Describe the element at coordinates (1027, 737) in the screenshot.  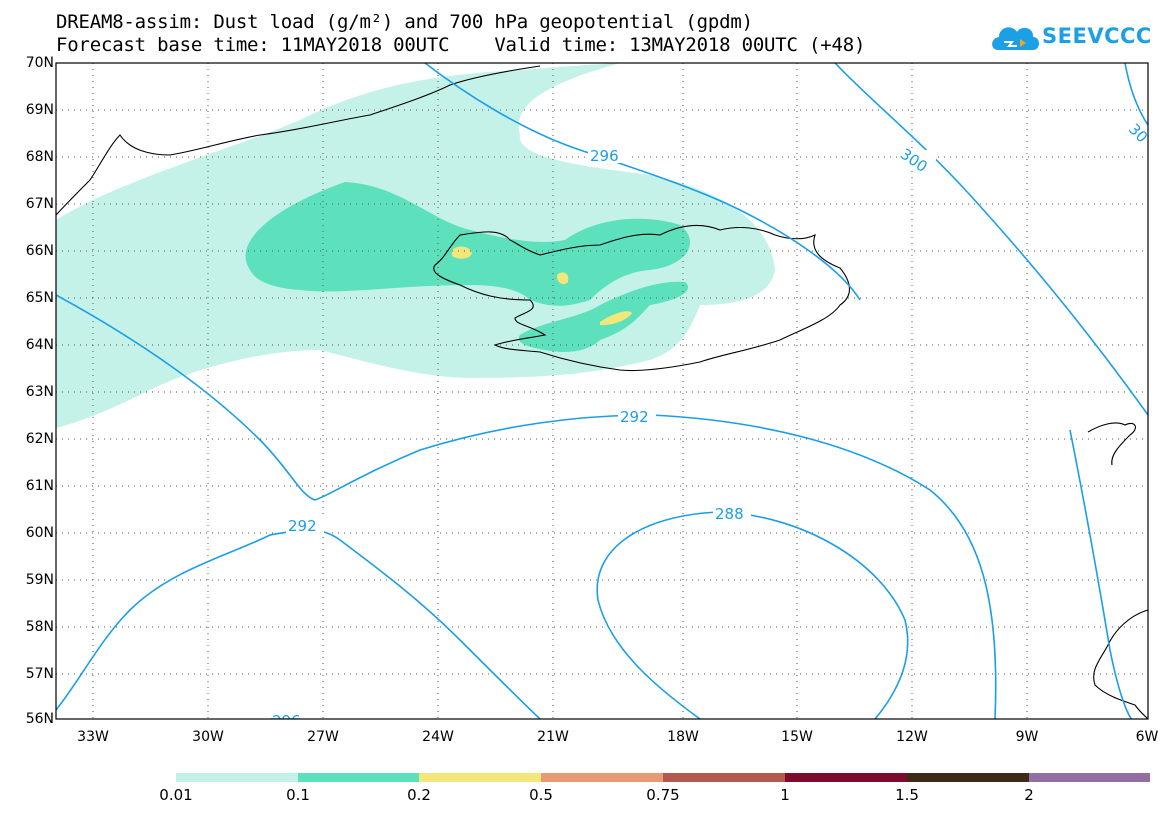
I see `lon-label: 9W` at that location.